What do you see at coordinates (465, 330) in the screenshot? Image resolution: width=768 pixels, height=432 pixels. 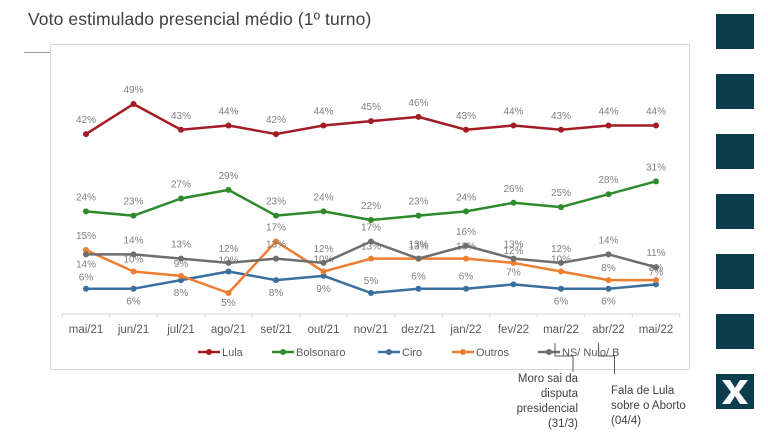 I see `x-tick-label: jan/22` at bounding box center [465, 330].